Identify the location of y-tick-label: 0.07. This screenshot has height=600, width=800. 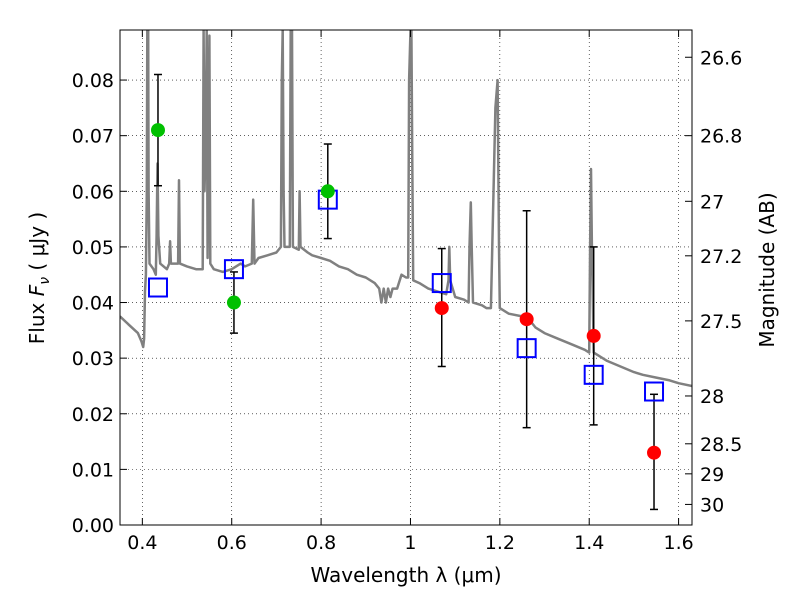
(93, 137).